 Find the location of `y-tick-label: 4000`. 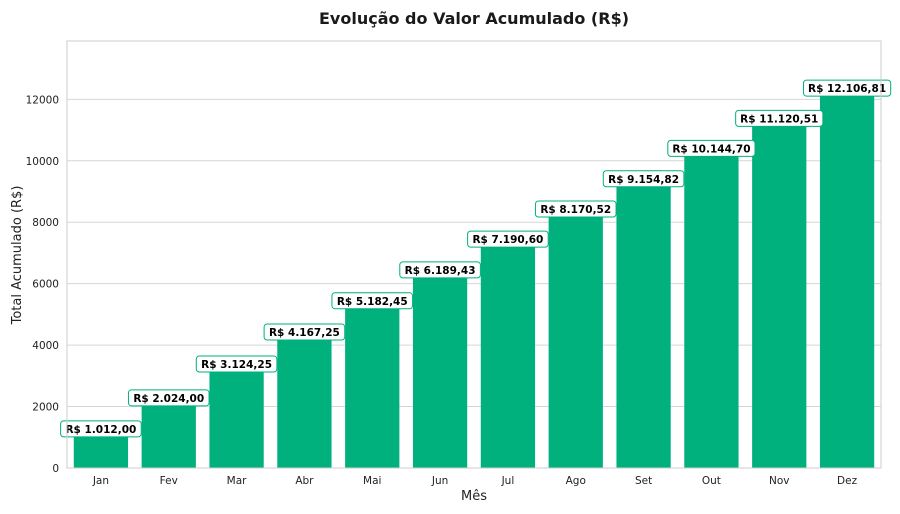

y-tick-label: 4000 is located at coordinates (45, 346).